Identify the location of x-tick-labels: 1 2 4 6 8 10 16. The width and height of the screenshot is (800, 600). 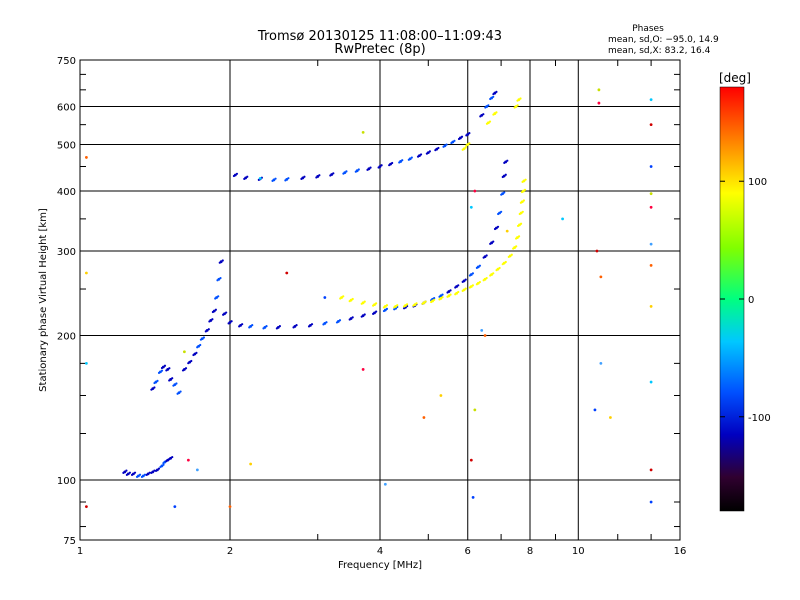
(382, 551).